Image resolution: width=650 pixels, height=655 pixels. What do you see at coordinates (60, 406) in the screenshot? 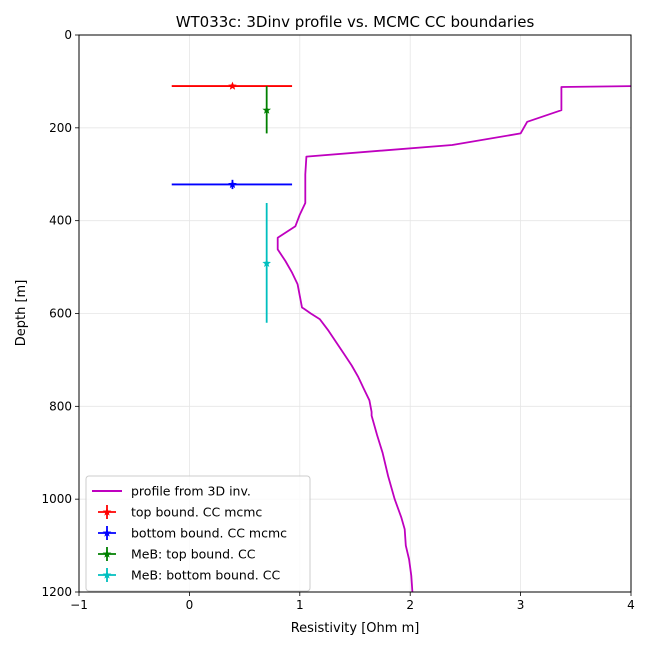
I see `y-tick-label: 800` at bounding box center [60, 406].